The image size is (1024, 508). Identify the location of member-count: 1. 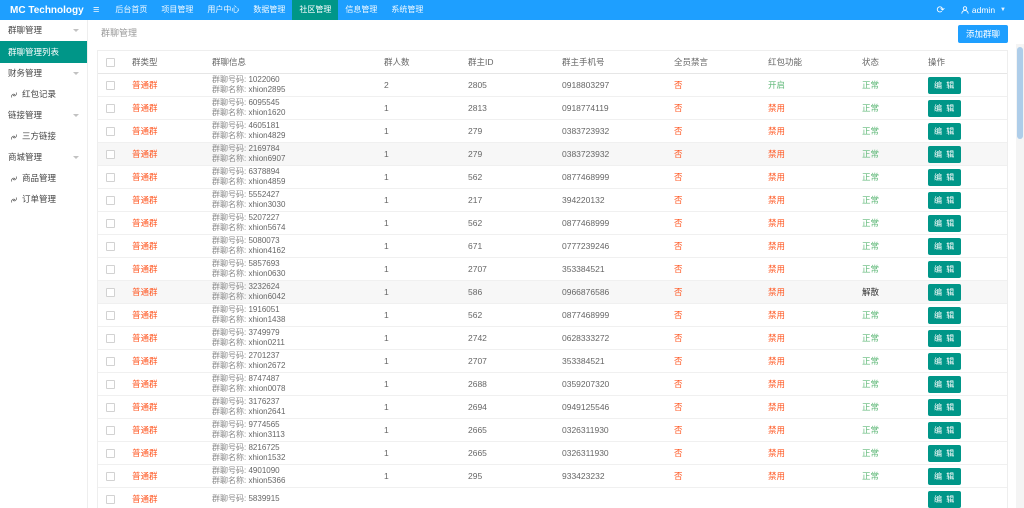
(418, 430).